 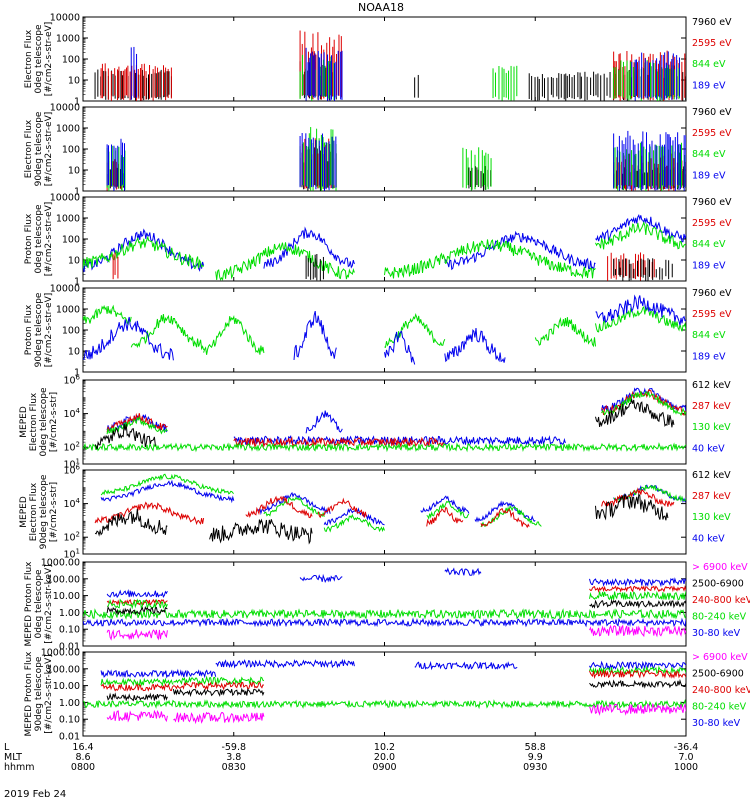 I want to click on x-tick-label: 7.0, so click(x=685, y=757).